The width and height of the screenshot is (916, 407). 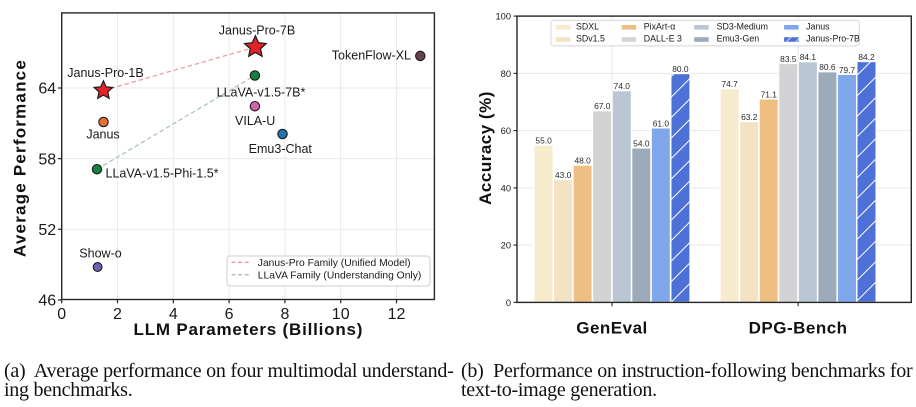 I want to click on svg-text: 12, so click(x=397, y=314).